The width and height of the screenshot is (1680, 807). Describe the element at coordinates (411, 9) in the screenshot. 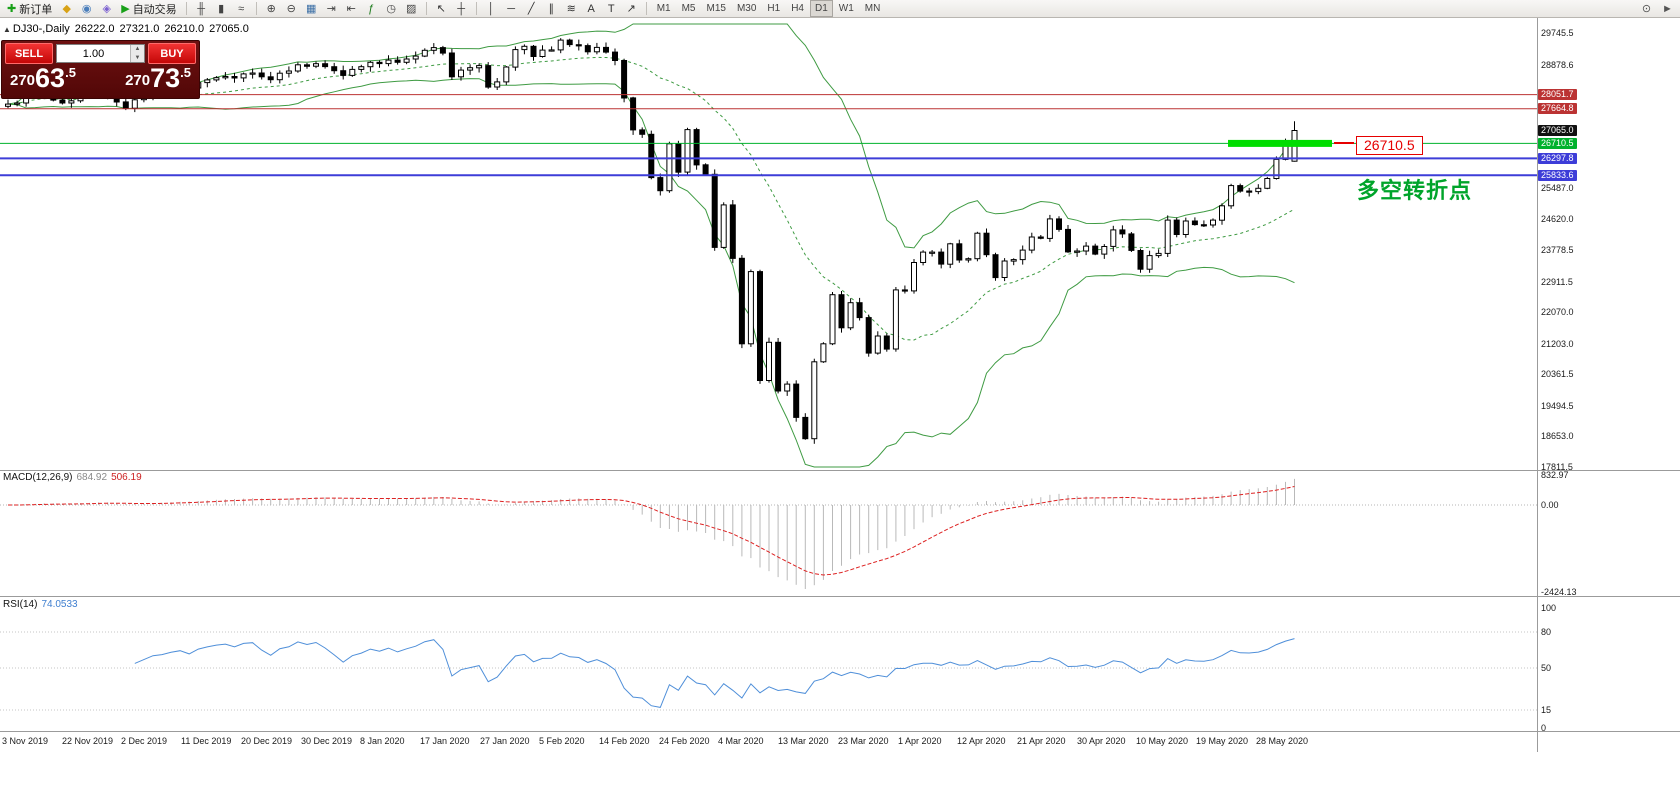

I see `templates-icon: ▨` at that location.